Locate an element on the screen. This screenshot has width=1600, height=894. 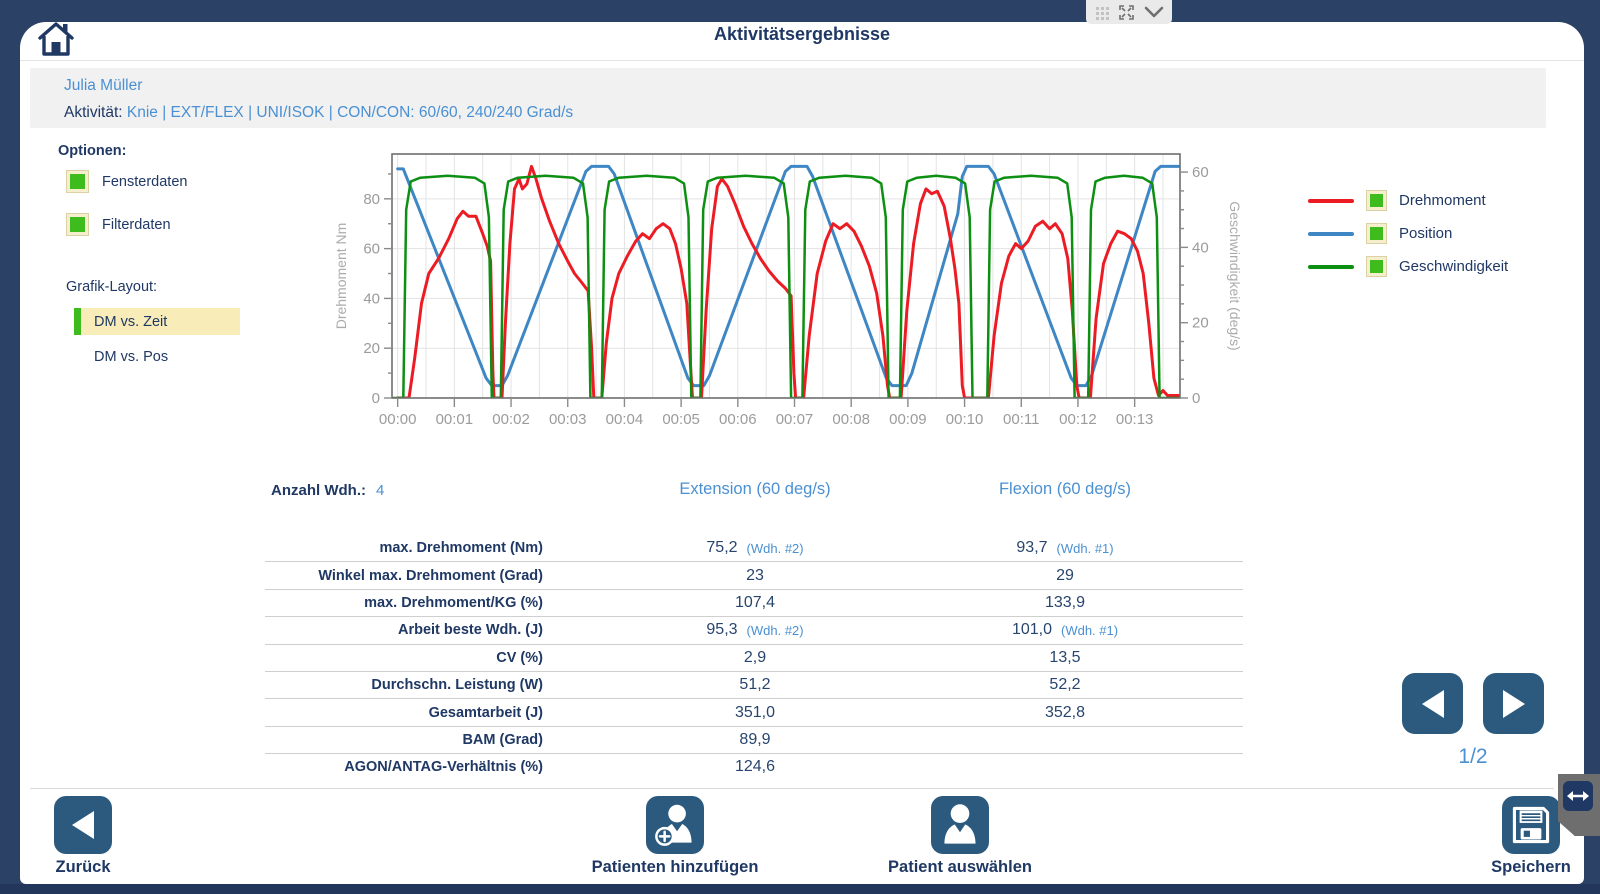
chart-legend: Drehmoment Position Geschwindigkeit is located at coordinates (1408, 233).